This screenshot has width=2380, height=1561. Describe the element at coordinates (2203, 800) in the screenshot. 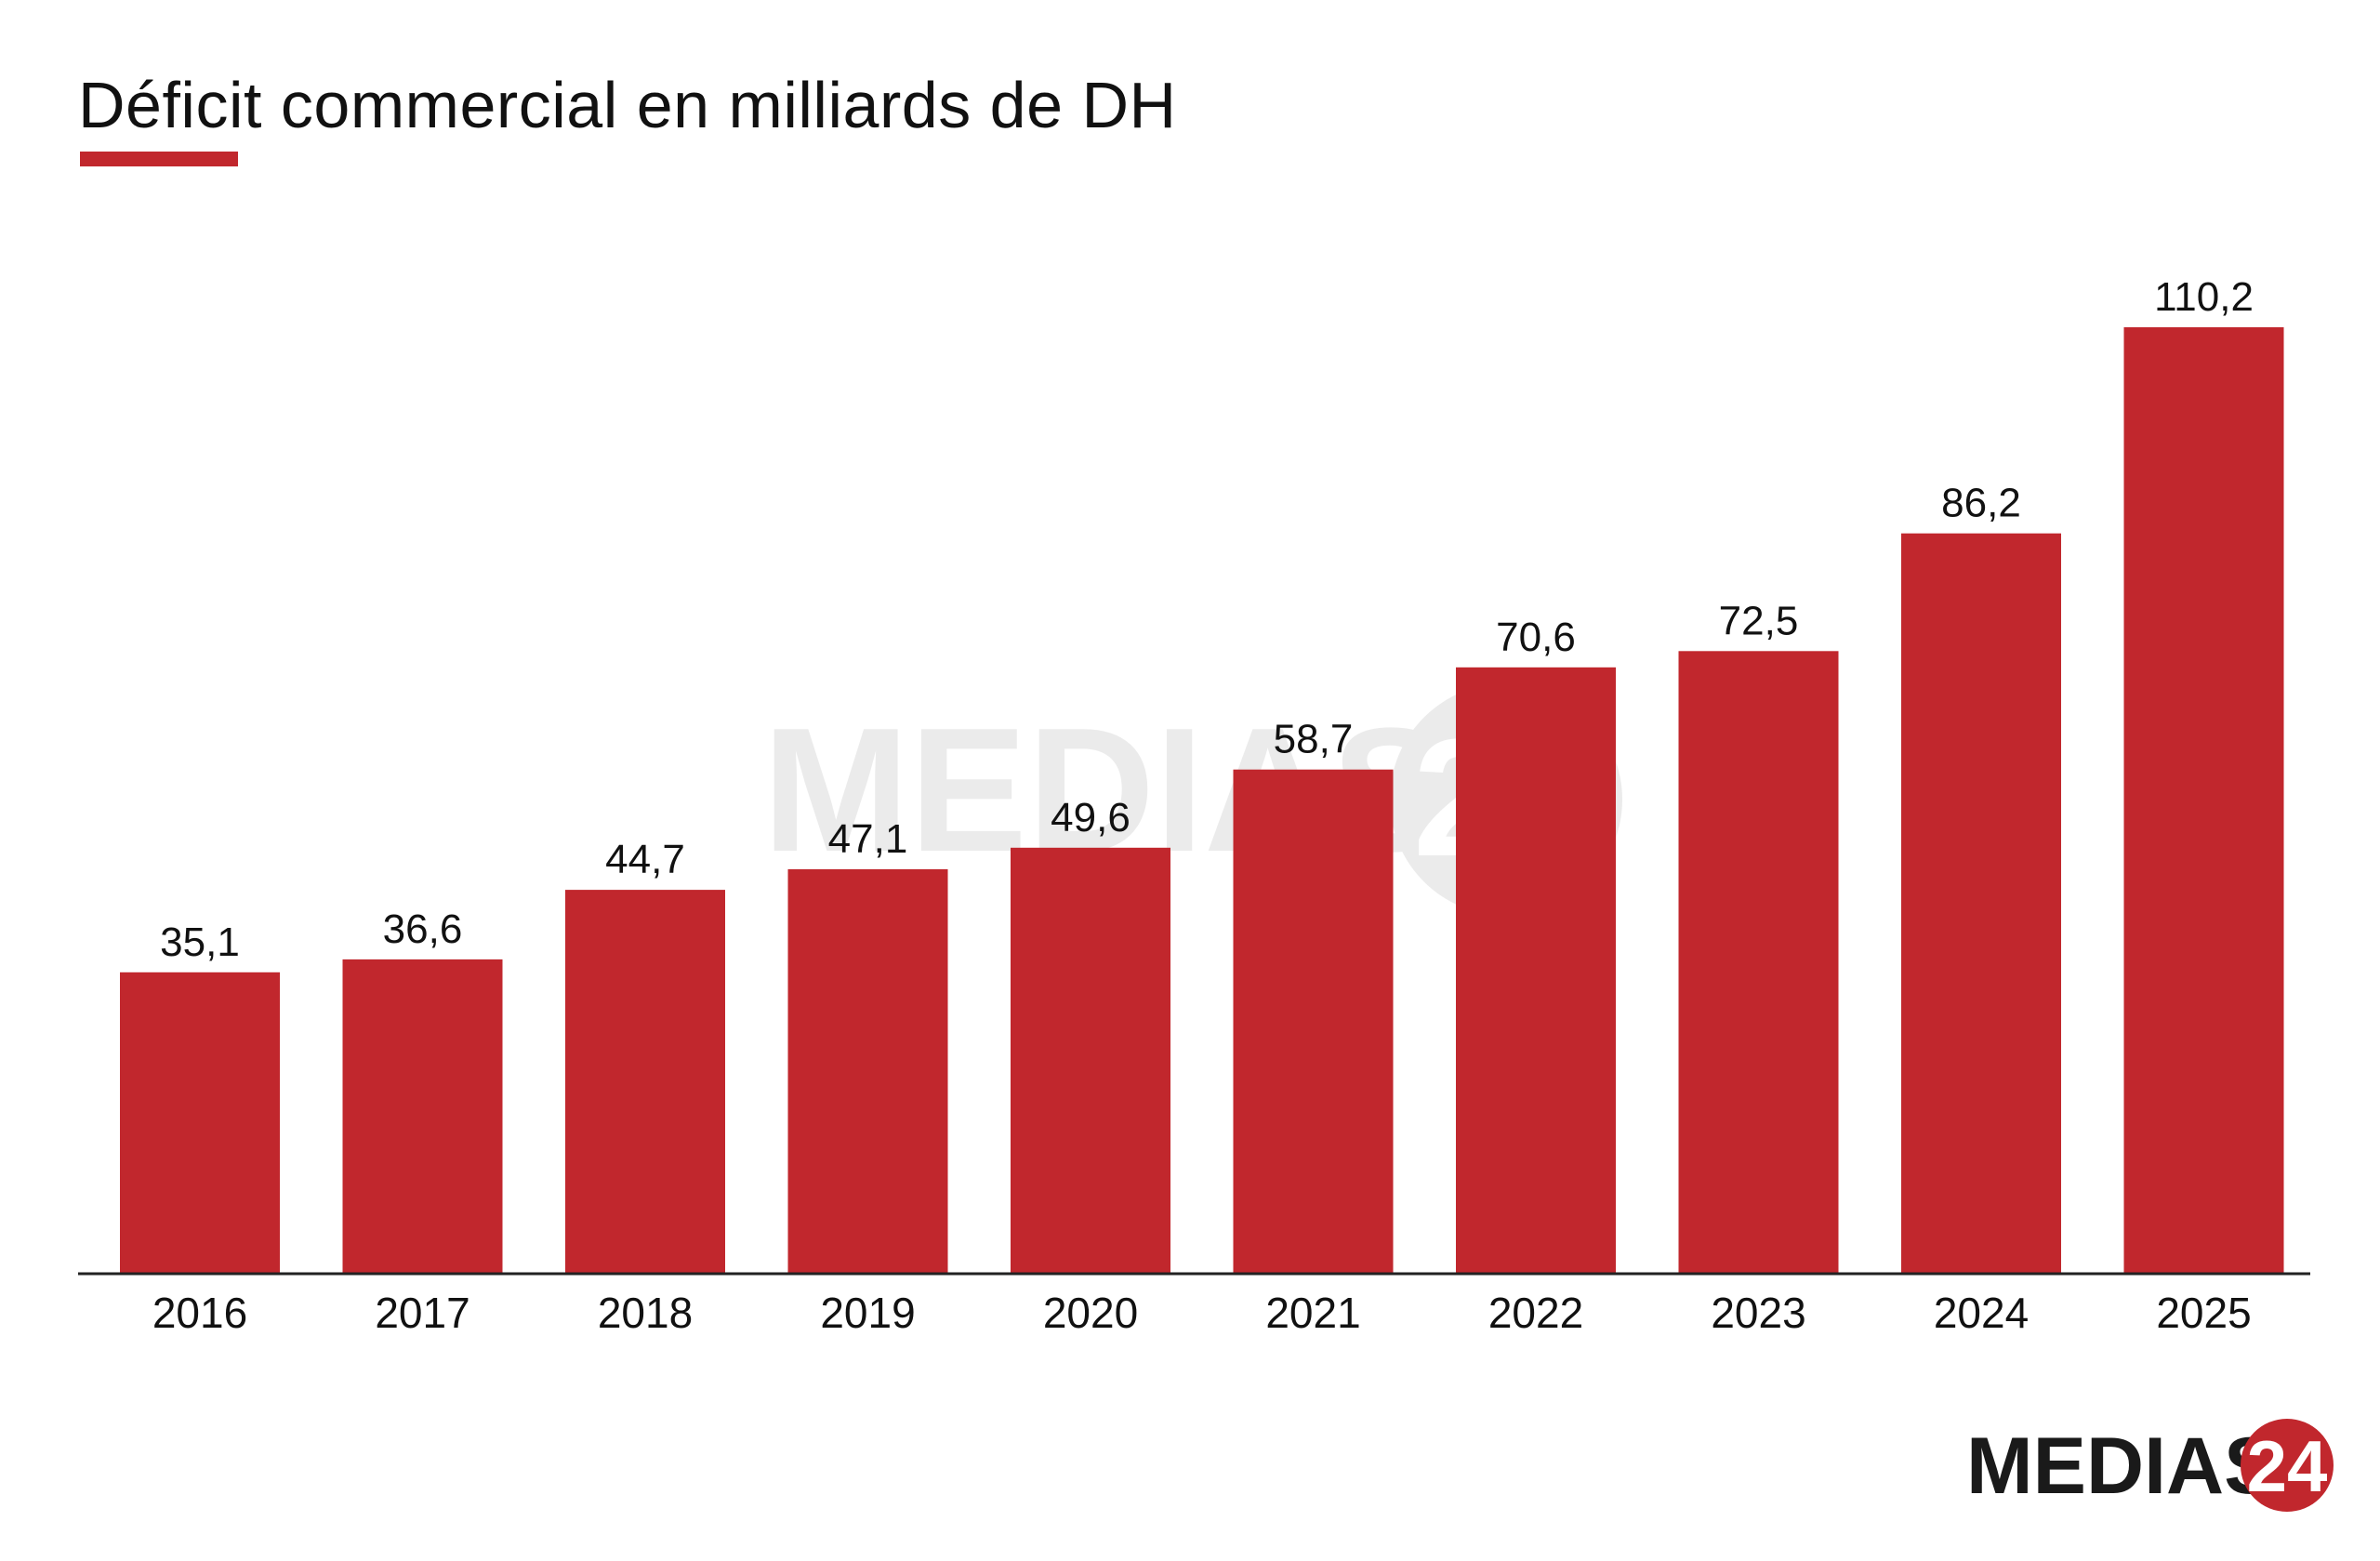

I see `bar-2025` at that location.